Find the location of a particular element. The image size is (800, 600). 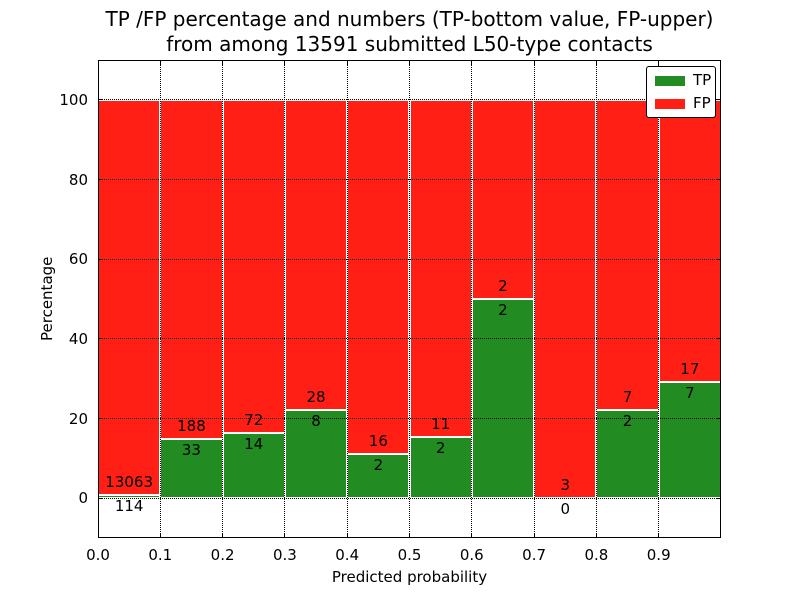

legend-item-tp: TP is located at coordinates (683, 80).